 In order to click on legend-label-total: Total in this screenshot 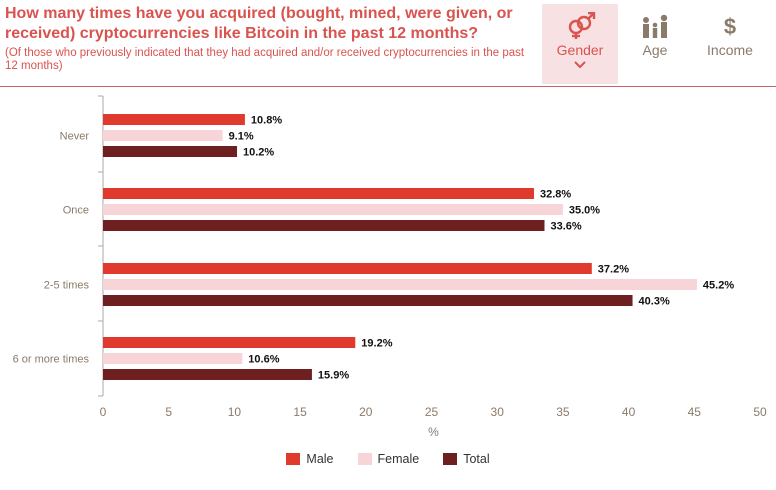, I will do `click(476, 459)`.